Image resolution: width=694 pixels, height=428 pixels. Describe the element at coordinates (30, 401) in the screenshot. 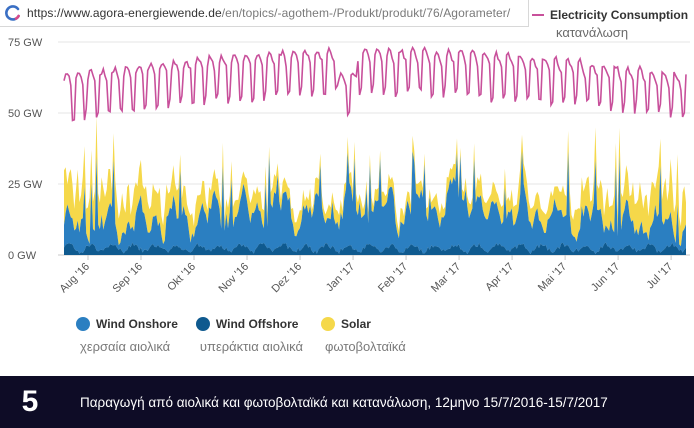

I see `caption-number: 5` at that location.